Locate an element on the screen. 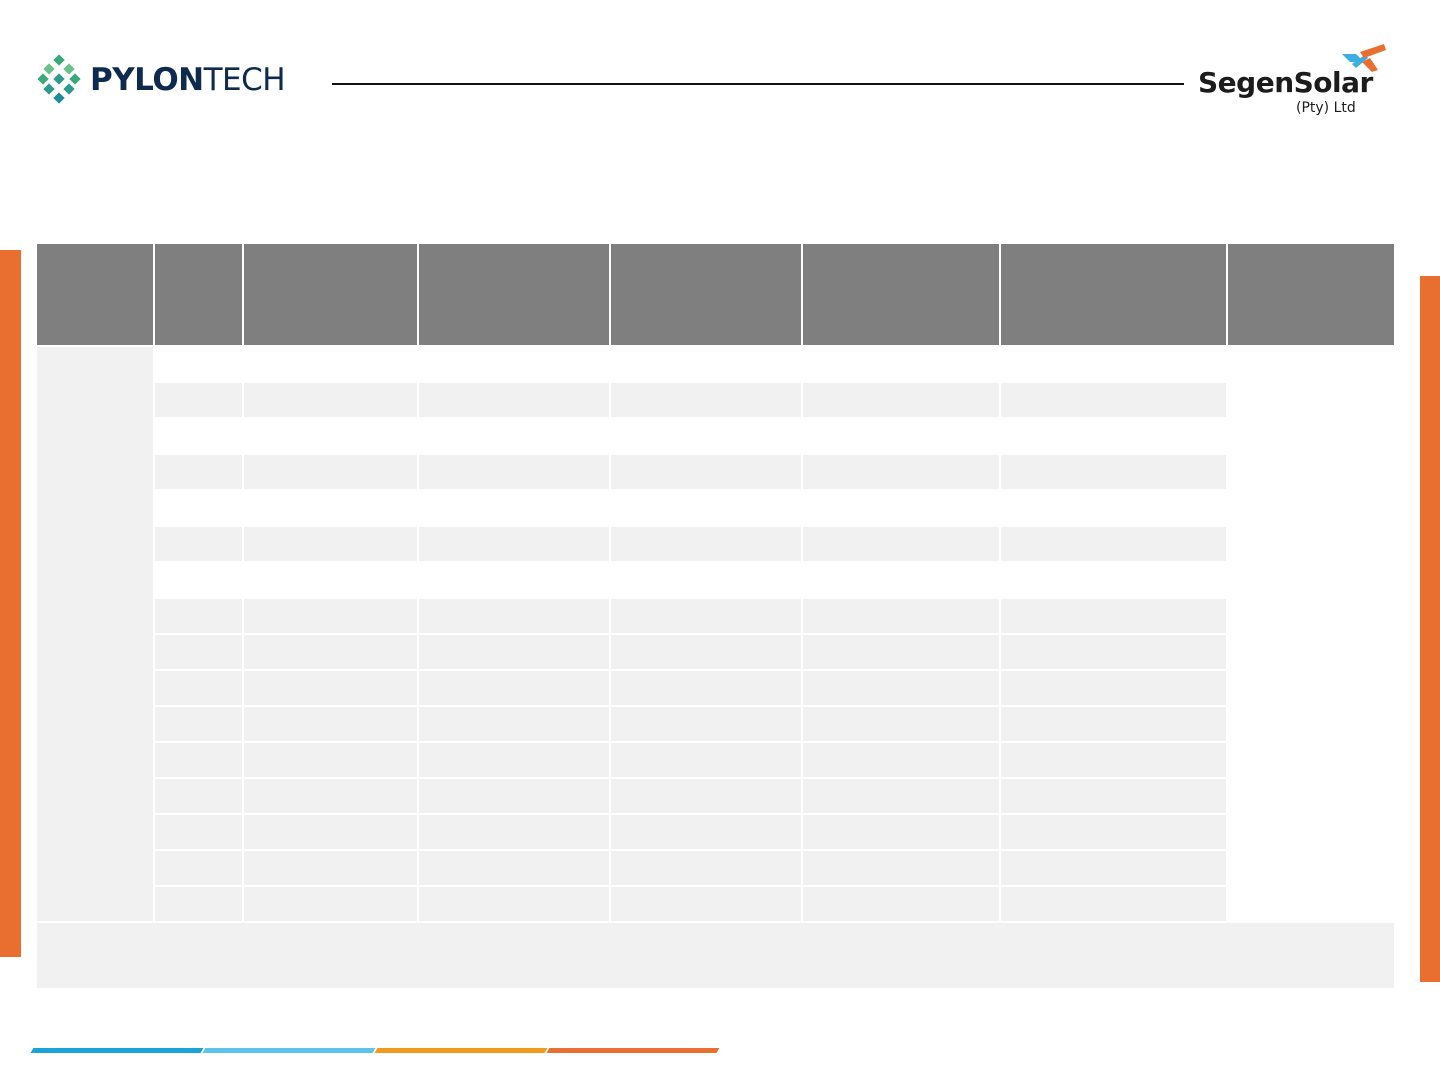 The height and width of the screenshot is (1080, 1440). pylontech-wordmark-bold: PYLON is located at coordinates (147, 80).